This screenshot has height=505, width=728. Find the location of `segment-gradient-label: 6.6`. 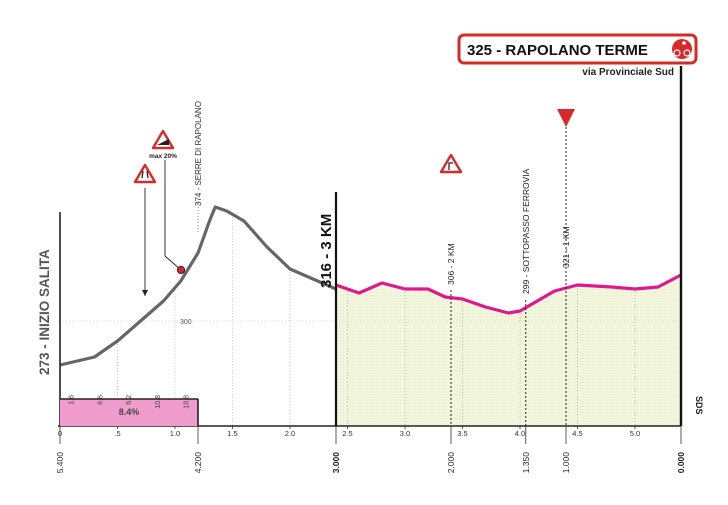

segment-gradient-label: 6.6 is located at coordinates (100, 400).